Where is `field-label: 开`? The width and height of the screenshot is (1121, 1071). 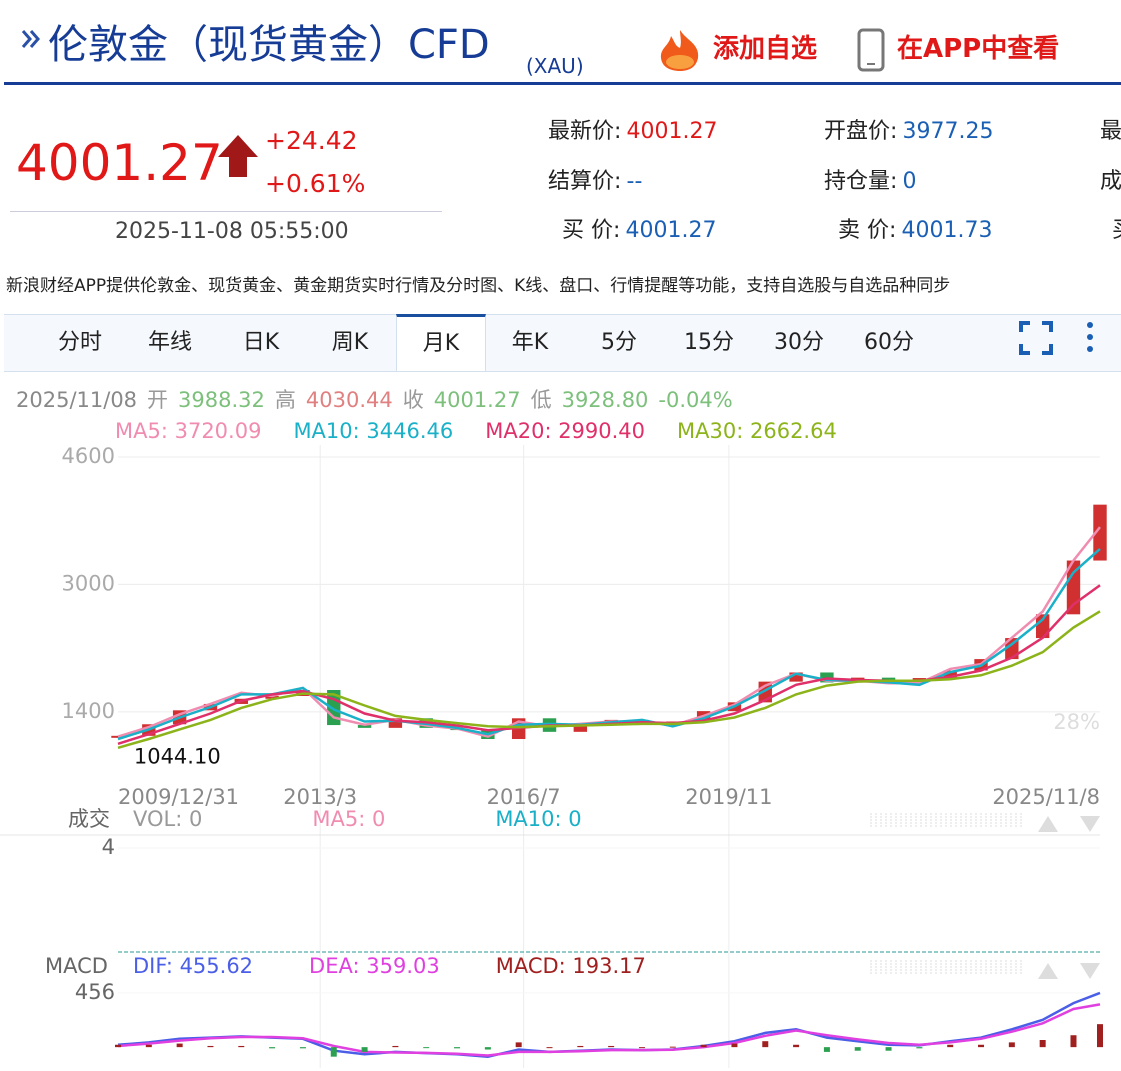 field-label: 开 is located at coordinates (157, 400).